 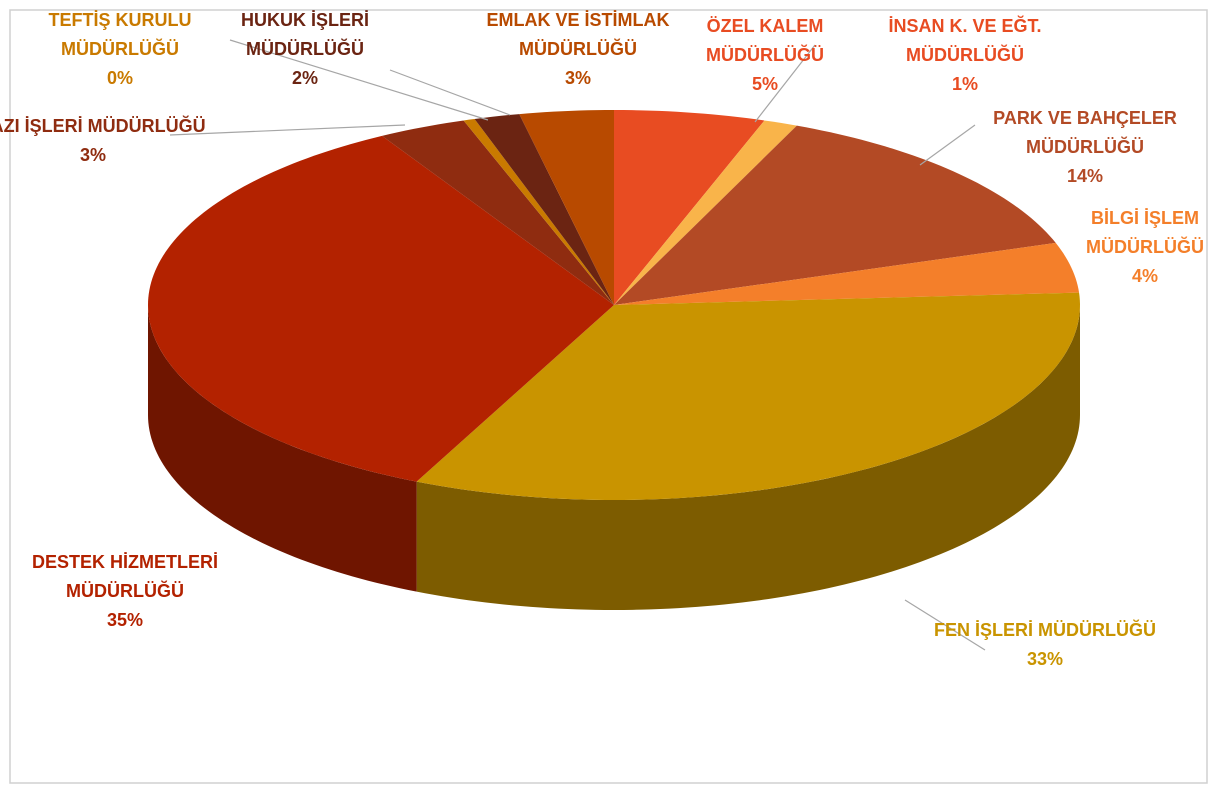 I want to click on value-label: 33%, so click(x=1045, y=659).